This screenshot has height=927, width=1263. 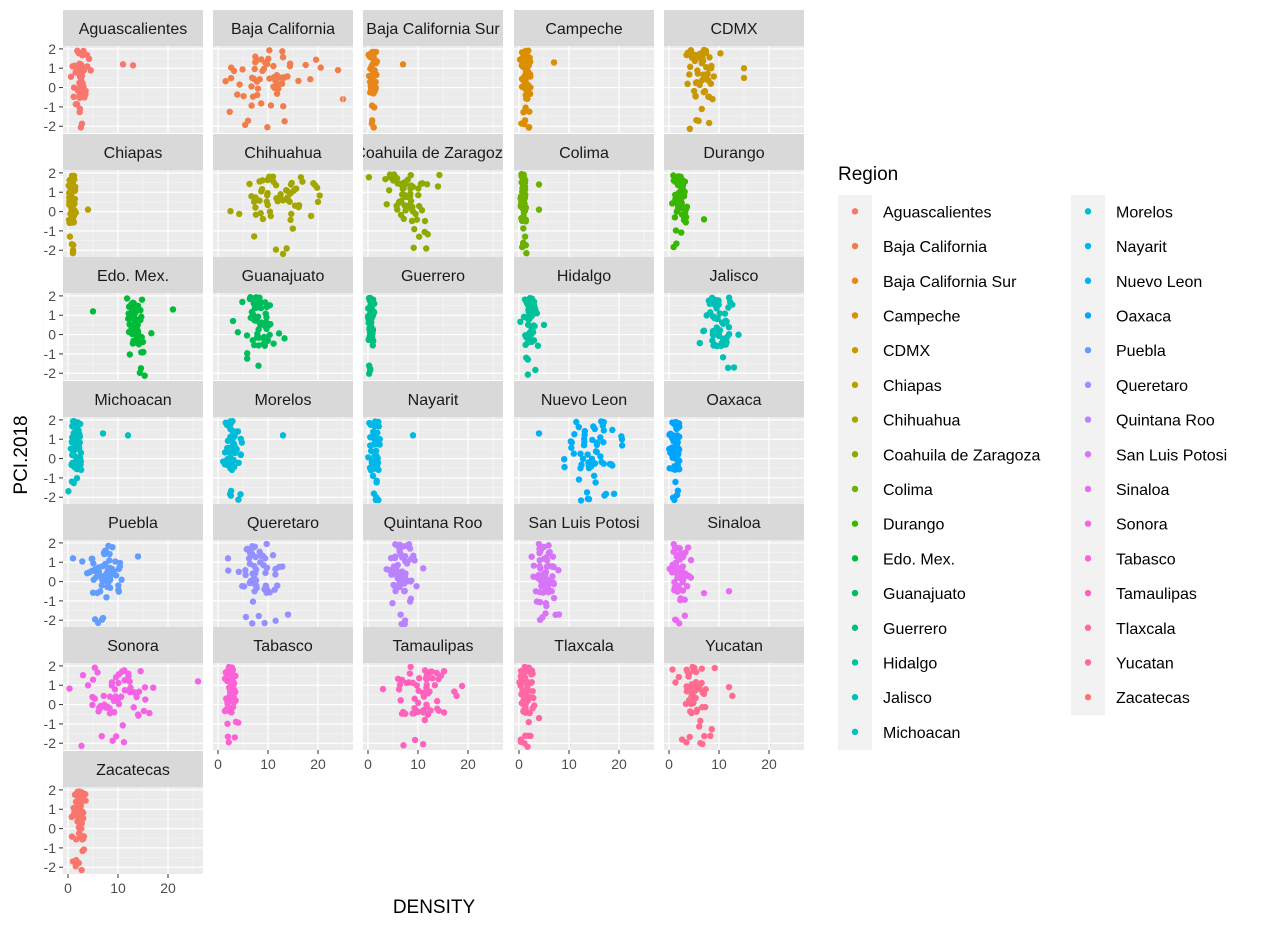 I want to click on facet-panel: Colima, so click(x=573, y=195).